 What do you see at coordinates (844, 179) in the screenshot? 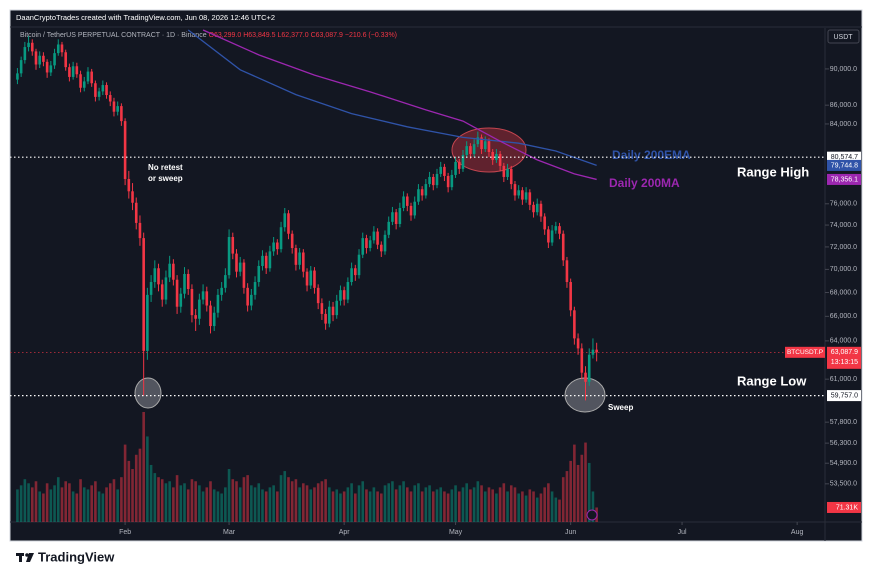
I see `price-label-box` at bounding box center [844, 179].